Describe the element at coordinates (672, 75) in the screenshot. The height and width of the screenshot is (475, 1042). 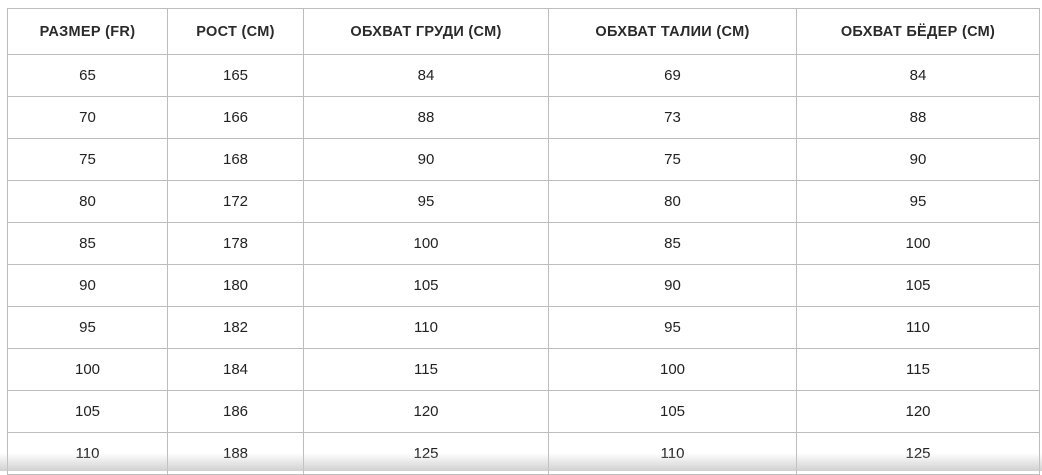
I see `table-cell: 69` at that location.